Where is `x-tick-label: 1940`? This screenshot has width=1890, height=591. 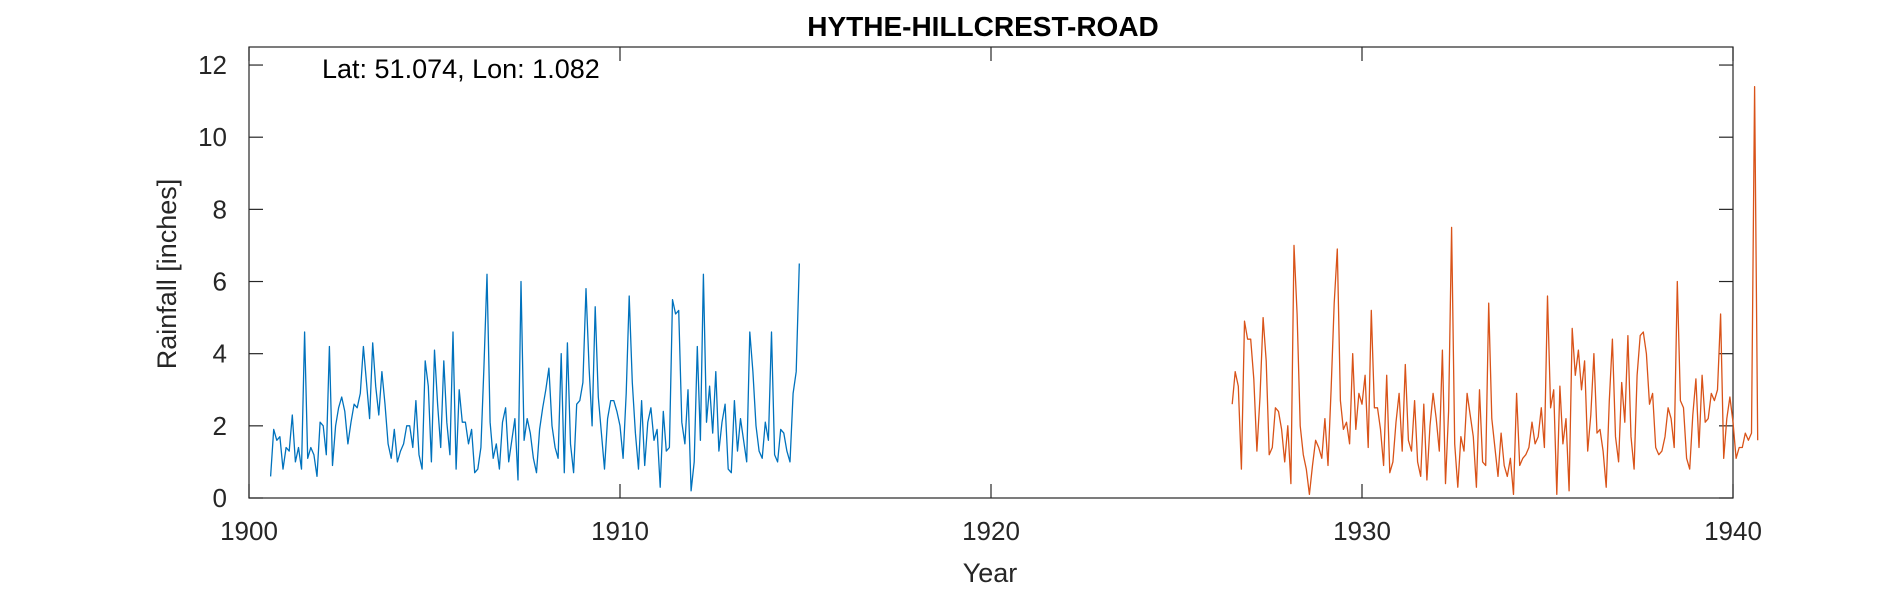
x-tick-label: 1940 is located at coordinates (1733, 531).